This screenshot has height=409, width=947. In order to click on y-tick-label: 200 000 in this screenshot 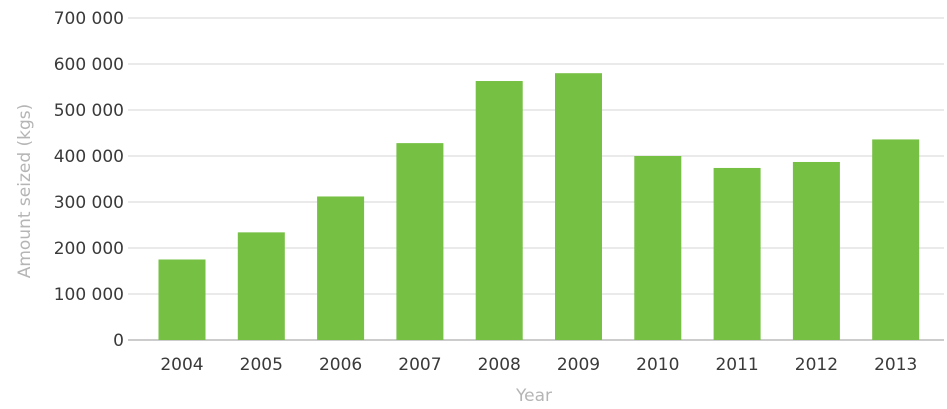, I will do `click(89, 249)`.